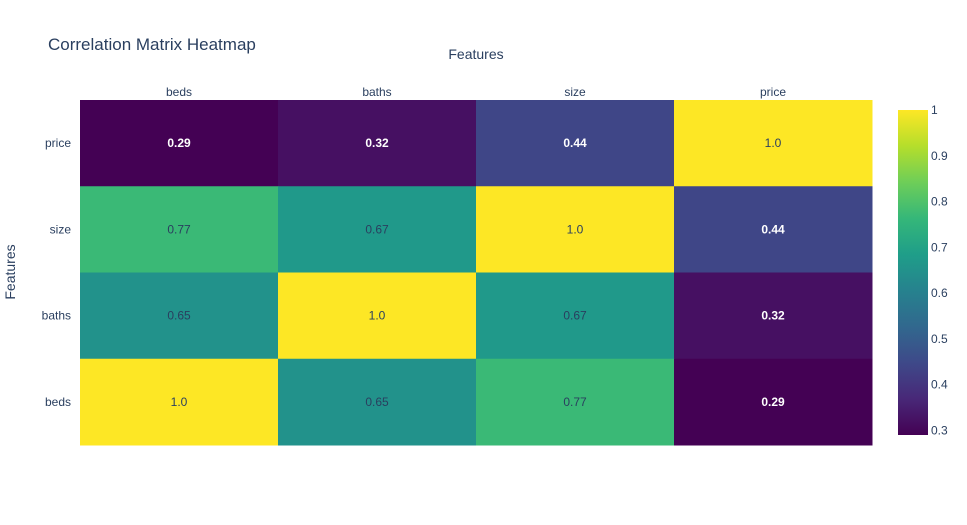 This screenshot has height=525, width=967. I want to click on heatmap-cell-size-beds, so click(179, 229).